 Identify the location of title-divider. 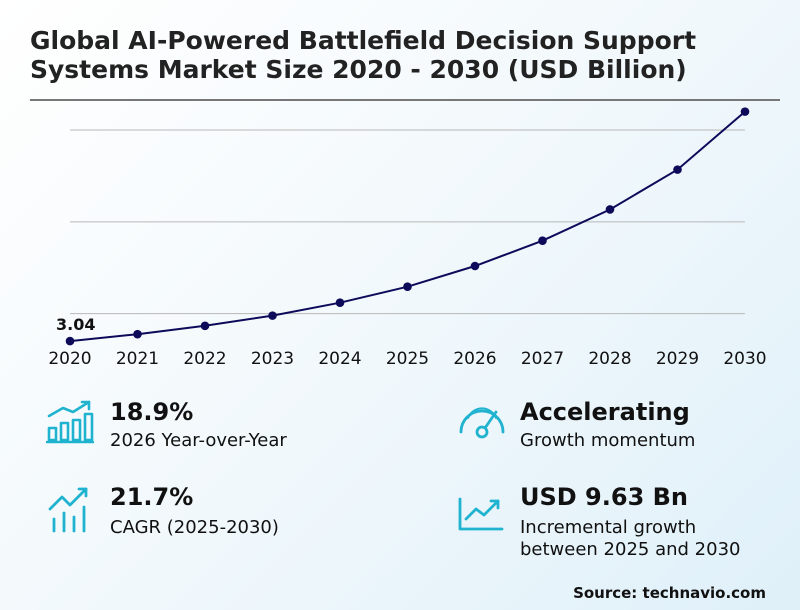
(405, 100).